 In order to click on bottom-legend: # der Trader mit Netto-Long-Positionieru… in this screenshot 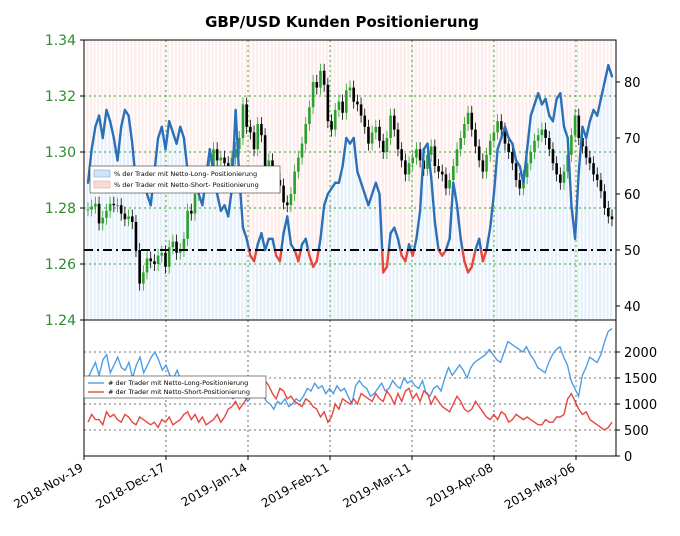, I will do `click(175, 387)`.